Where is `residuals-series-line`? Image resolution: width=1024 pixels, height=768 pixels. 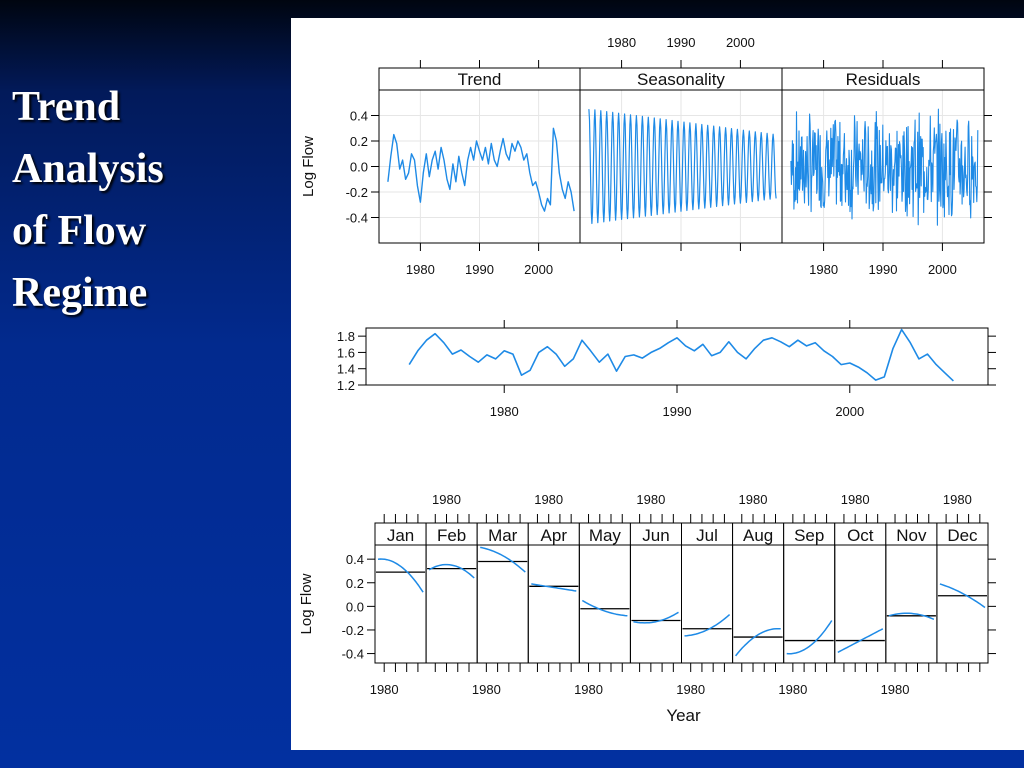 residuals-series-line is located at coordinates (884, 167).